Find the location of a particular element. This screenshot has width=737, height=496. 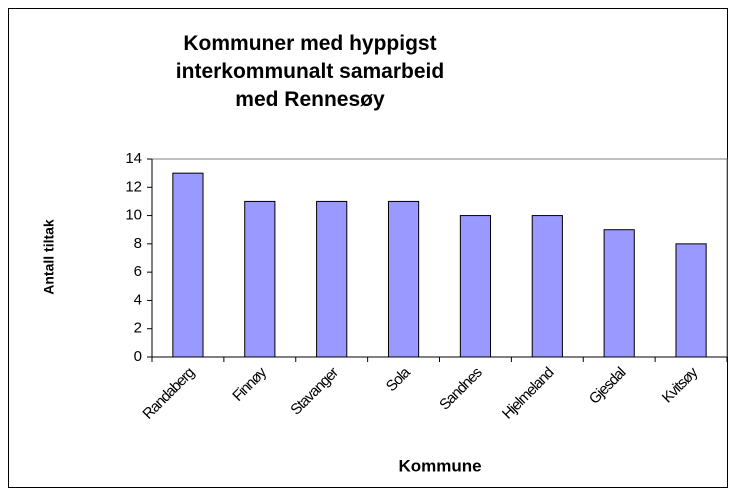

x-tick-label: Hjelmeland is located at coordinates (528, 393).